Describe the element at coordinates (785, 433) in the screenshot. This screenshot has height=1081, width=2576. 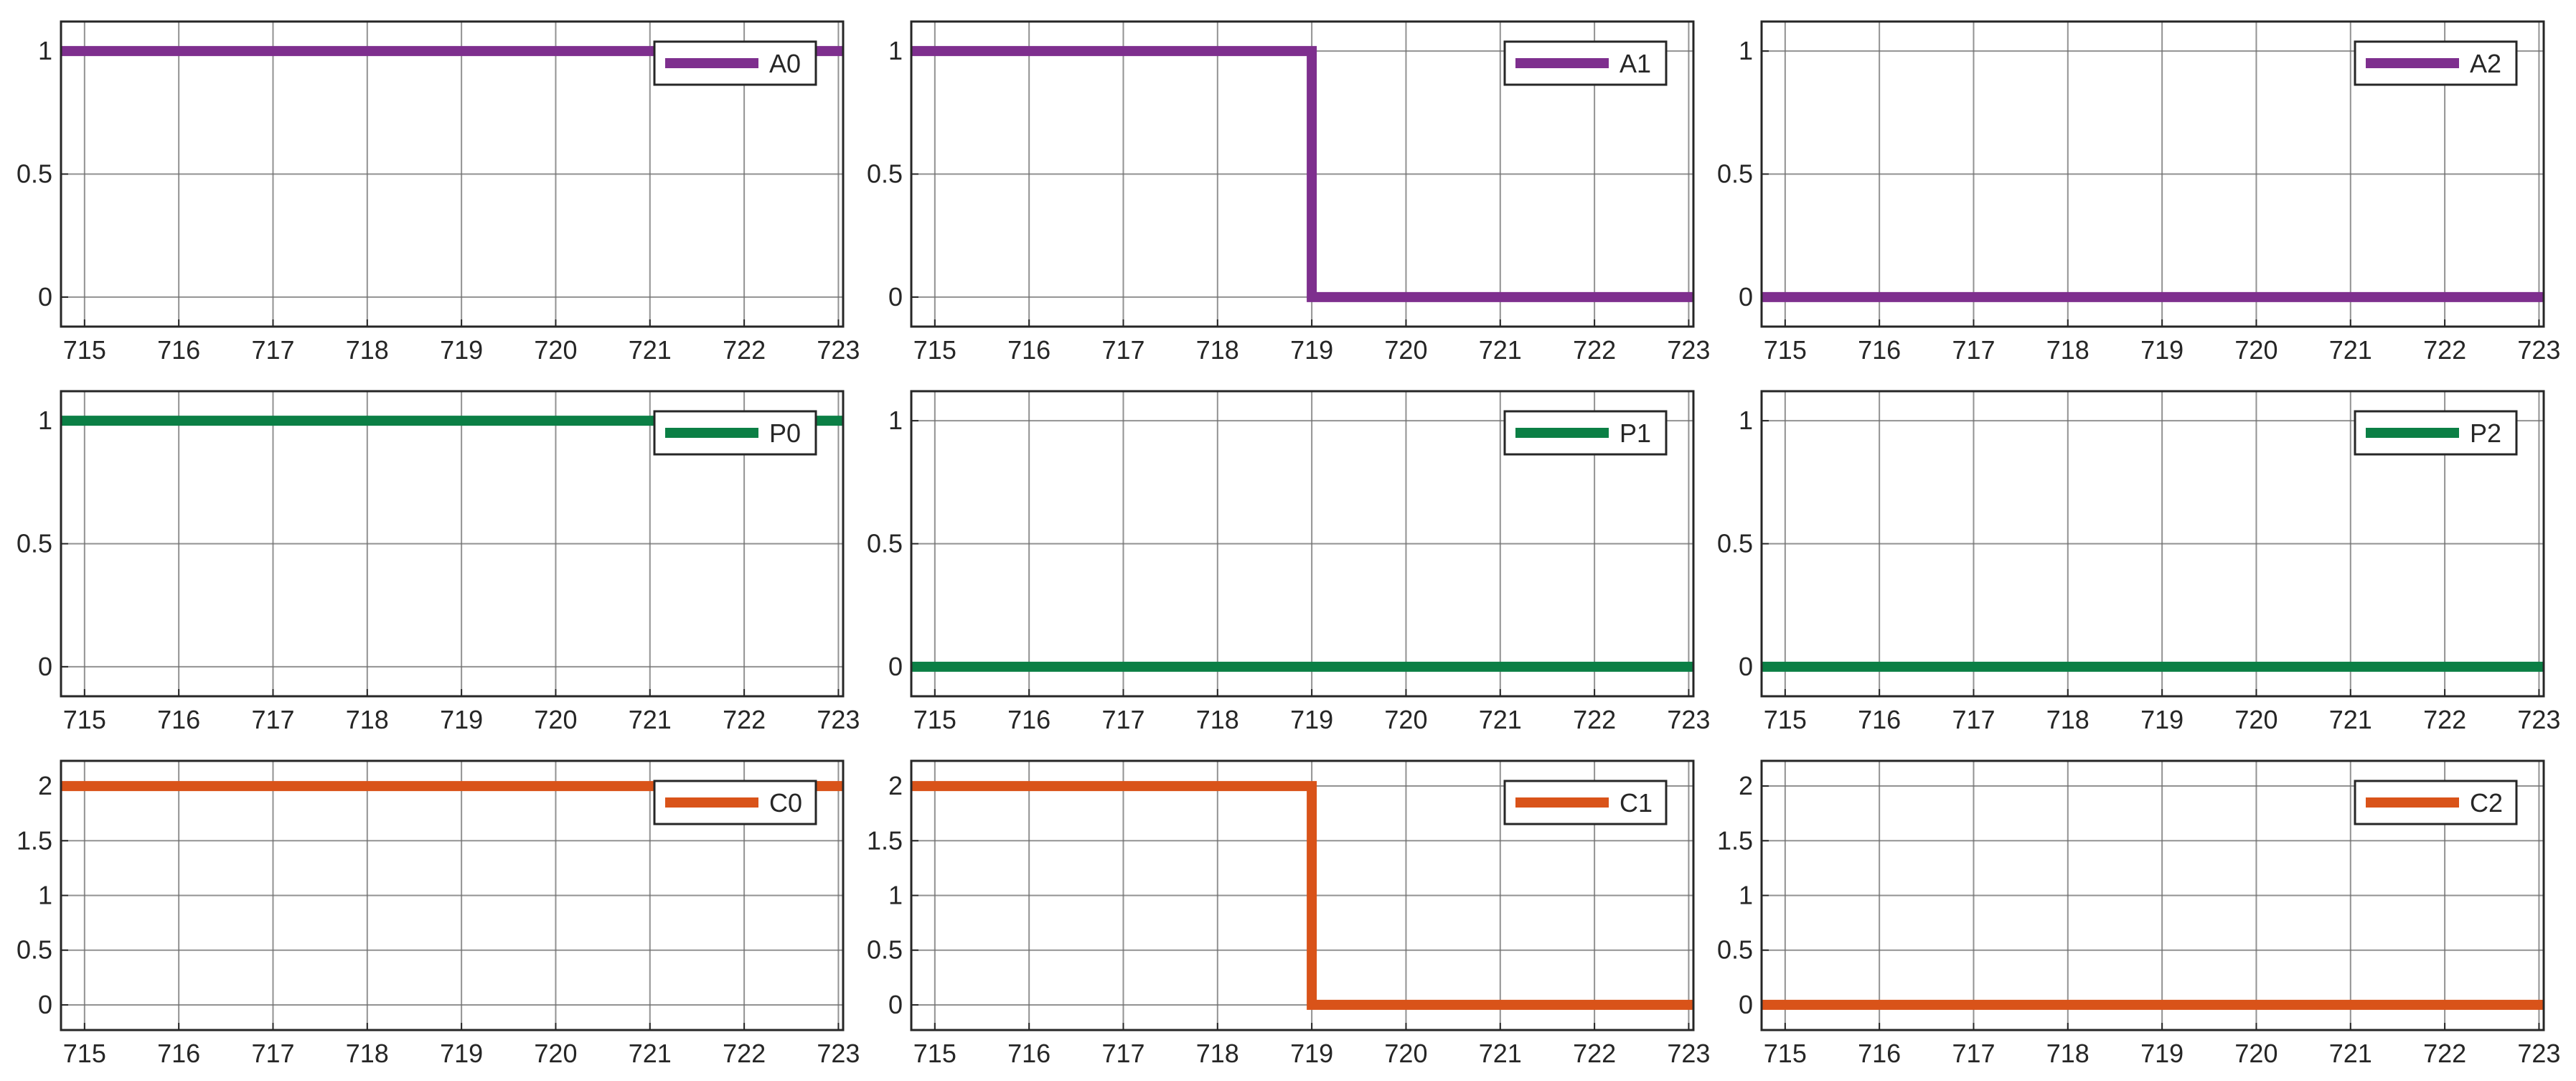
I see `legend-label: P0` at that location.